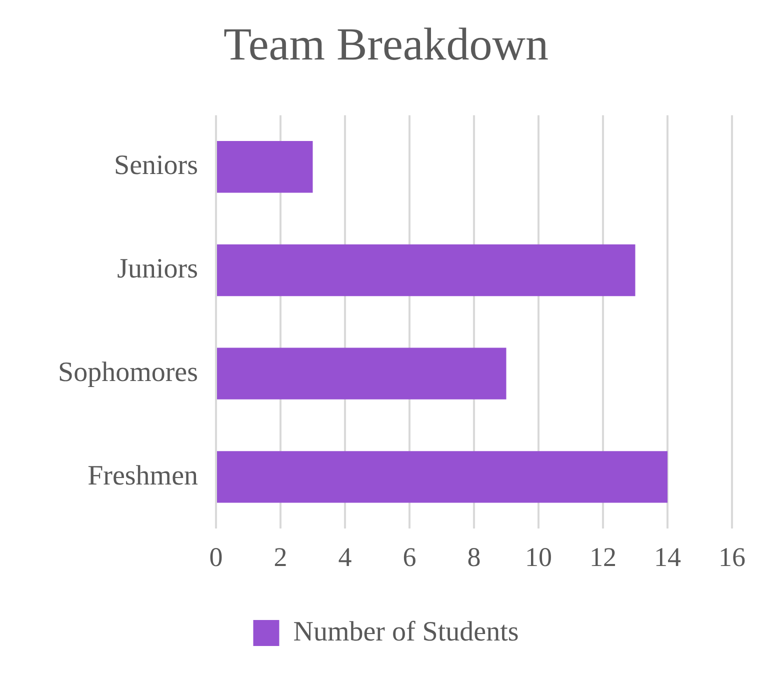  I want to click on x-tick-label: 14, so click(668, 557).